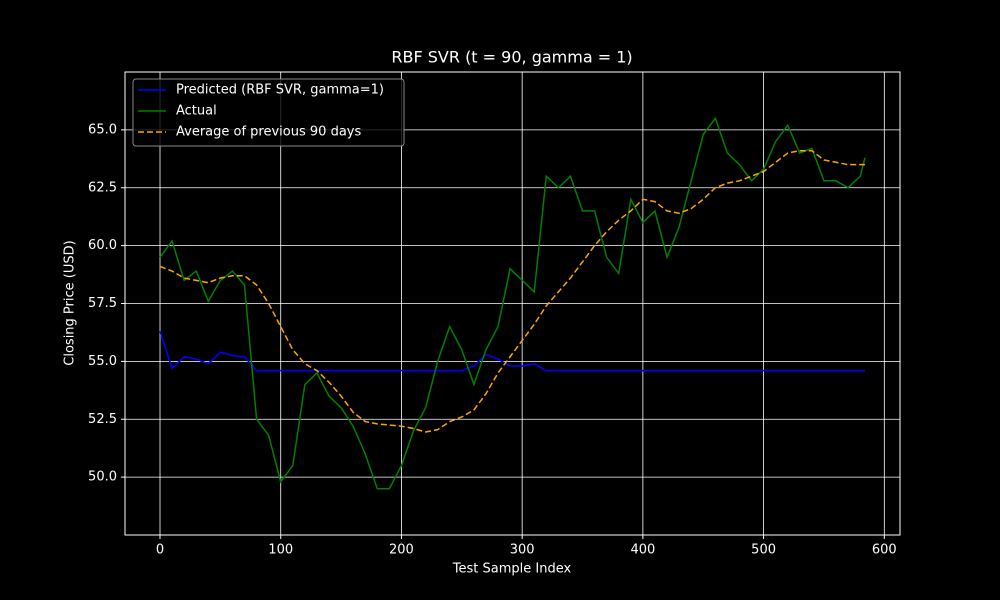  What do you see at coordinates (401, 550) in the screenshot?
I see `x-tick-label: 200` at bounding box center [401, 550].